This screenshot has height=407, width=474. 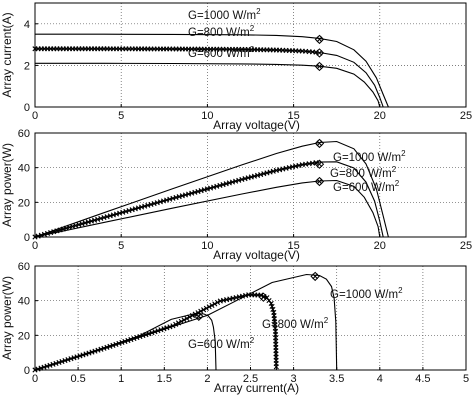 I want to click on x-tick-label: 3.5, so click(x=336, y=379).